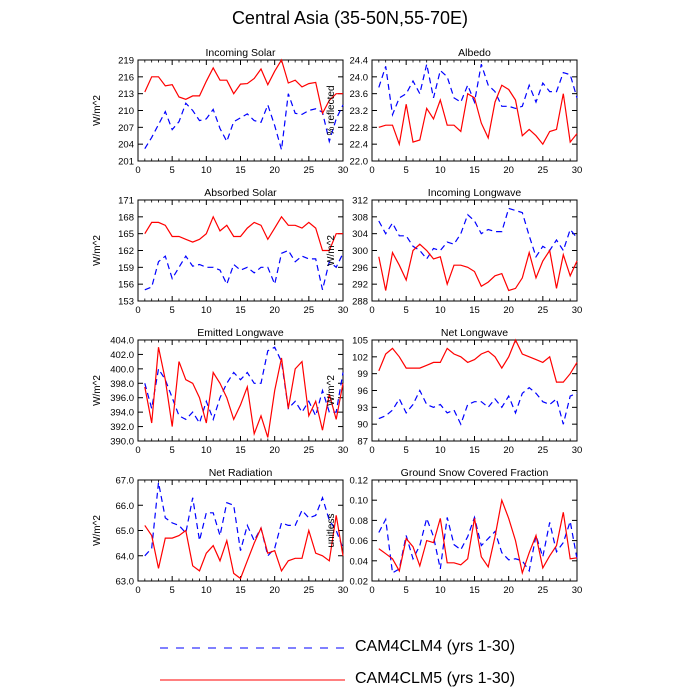 The width and height of the screenshot is (700, 700). Describe the element at coordinates (406, 590) in the screenshot. I see `panel-ground-snow-covered-fraction-xtick-label: 5` at that location.